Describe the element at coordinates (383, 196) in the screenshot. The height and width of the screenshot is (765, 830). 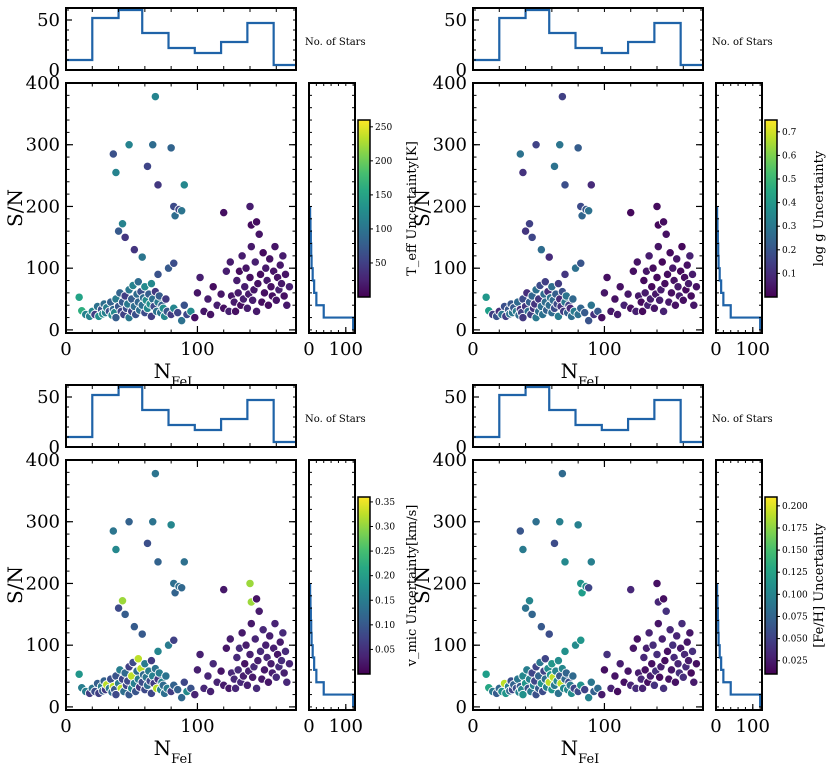
I see `colorbar-tick-label: 150` at that location.